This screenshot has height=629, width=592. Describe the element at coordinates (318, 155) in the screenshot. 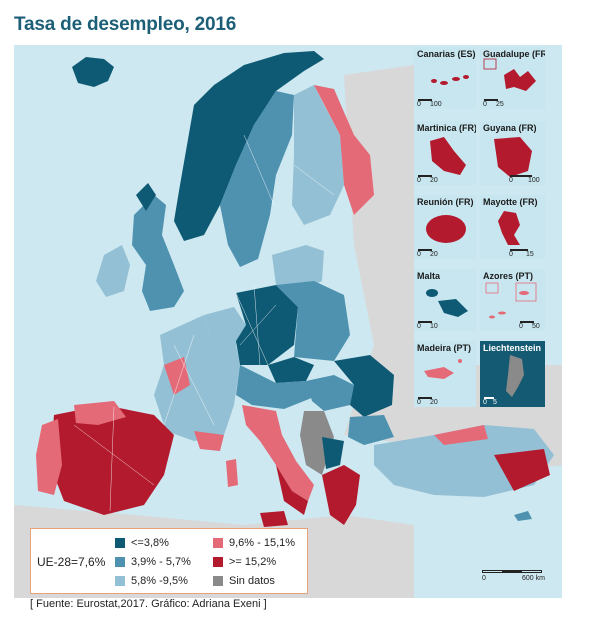

I see `region-finland` at that location.